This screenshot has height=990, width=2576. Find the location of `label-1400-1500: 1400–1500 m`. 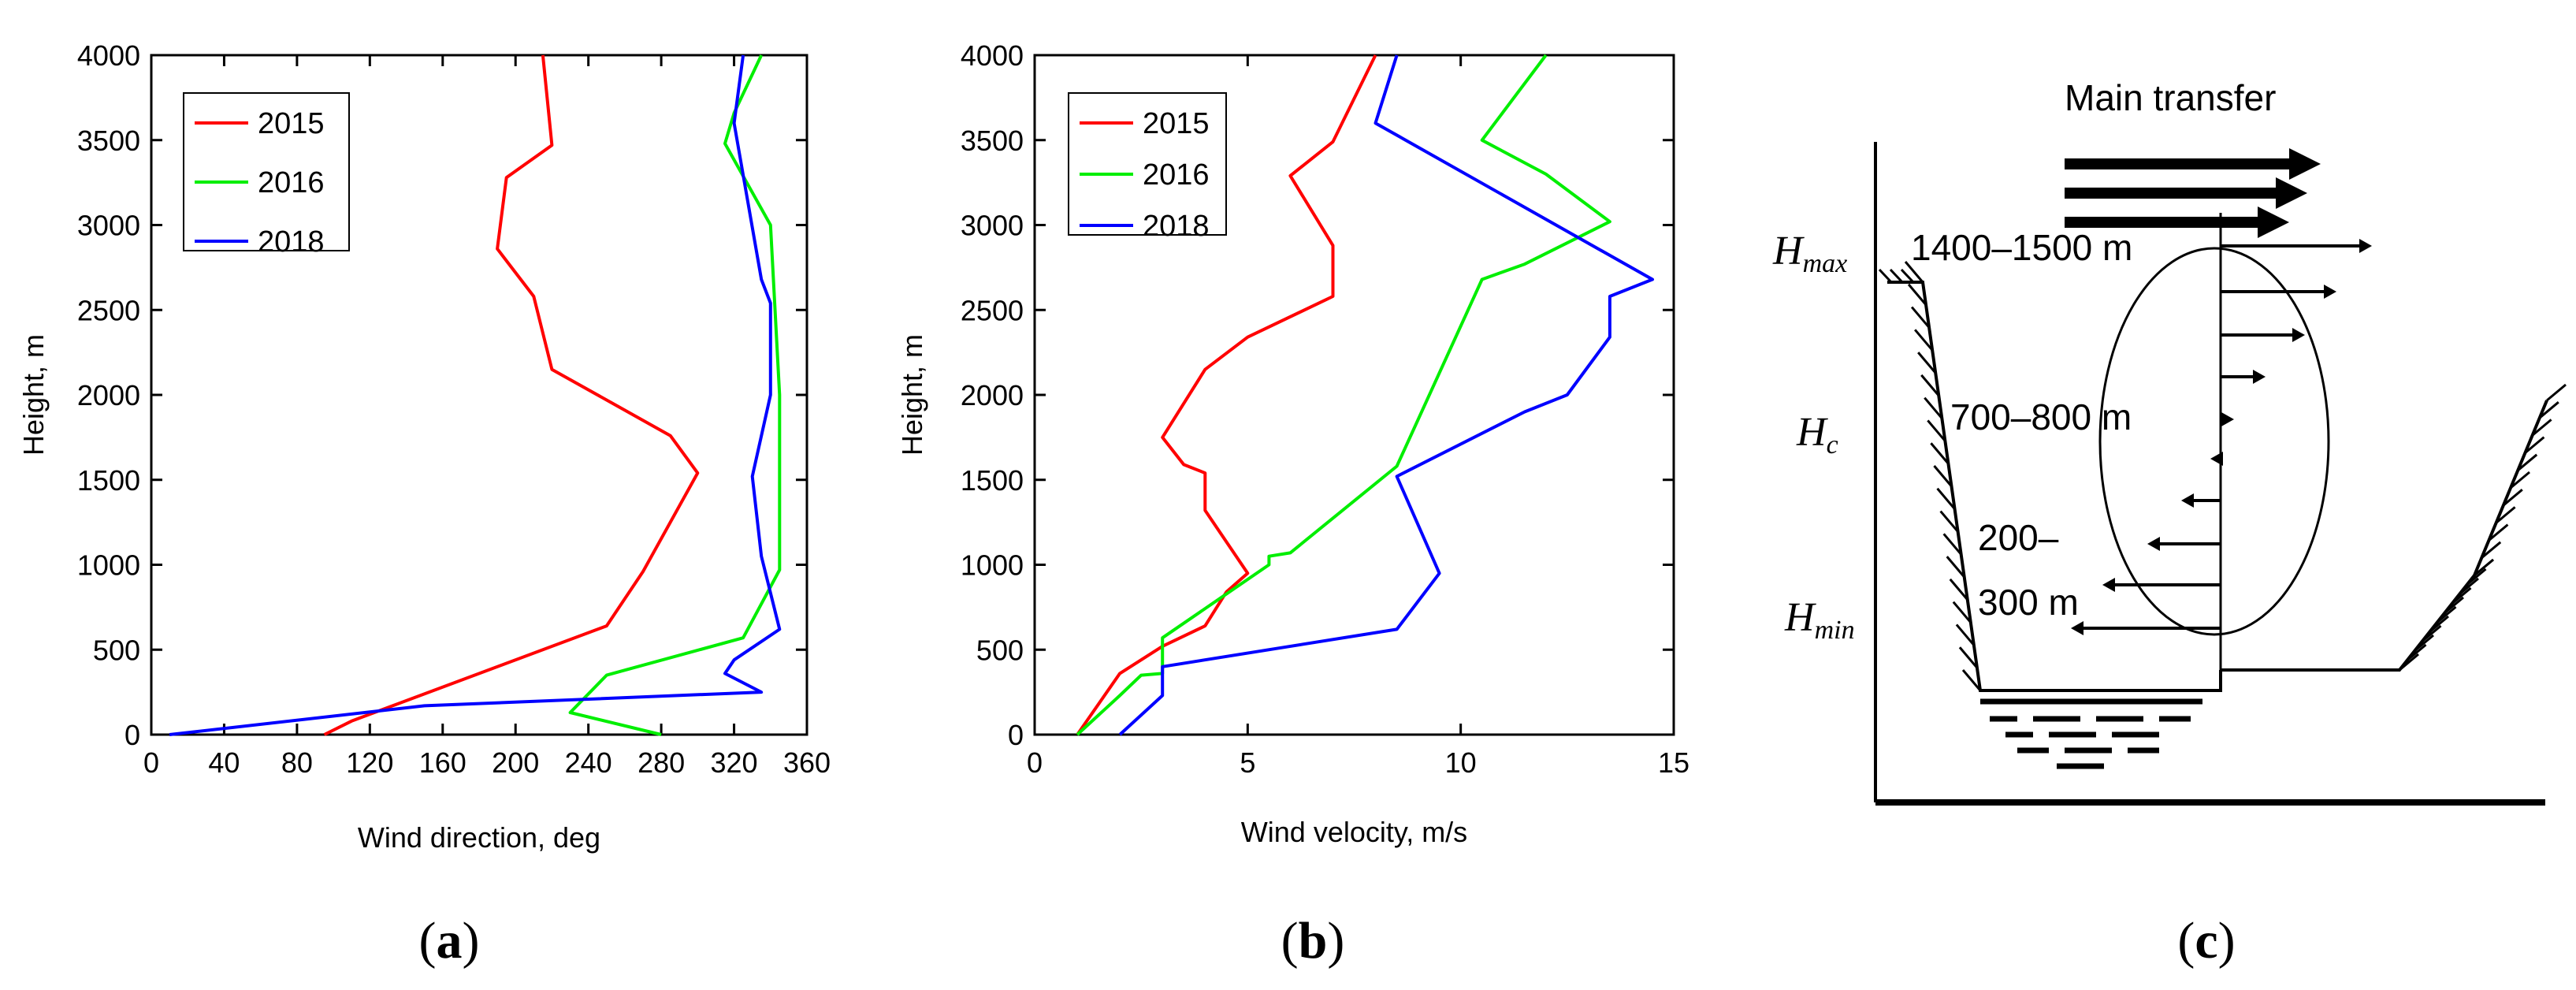

label-1400-1500: 1400–1500 m is located at coordinates (2021, 247).